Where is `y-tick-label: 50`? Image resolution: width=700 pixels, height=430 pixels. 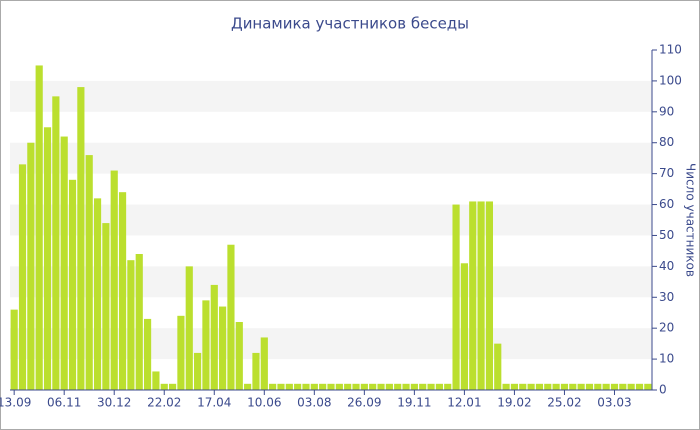 y-tick-label: 50 is located at coordinates (666, 235).